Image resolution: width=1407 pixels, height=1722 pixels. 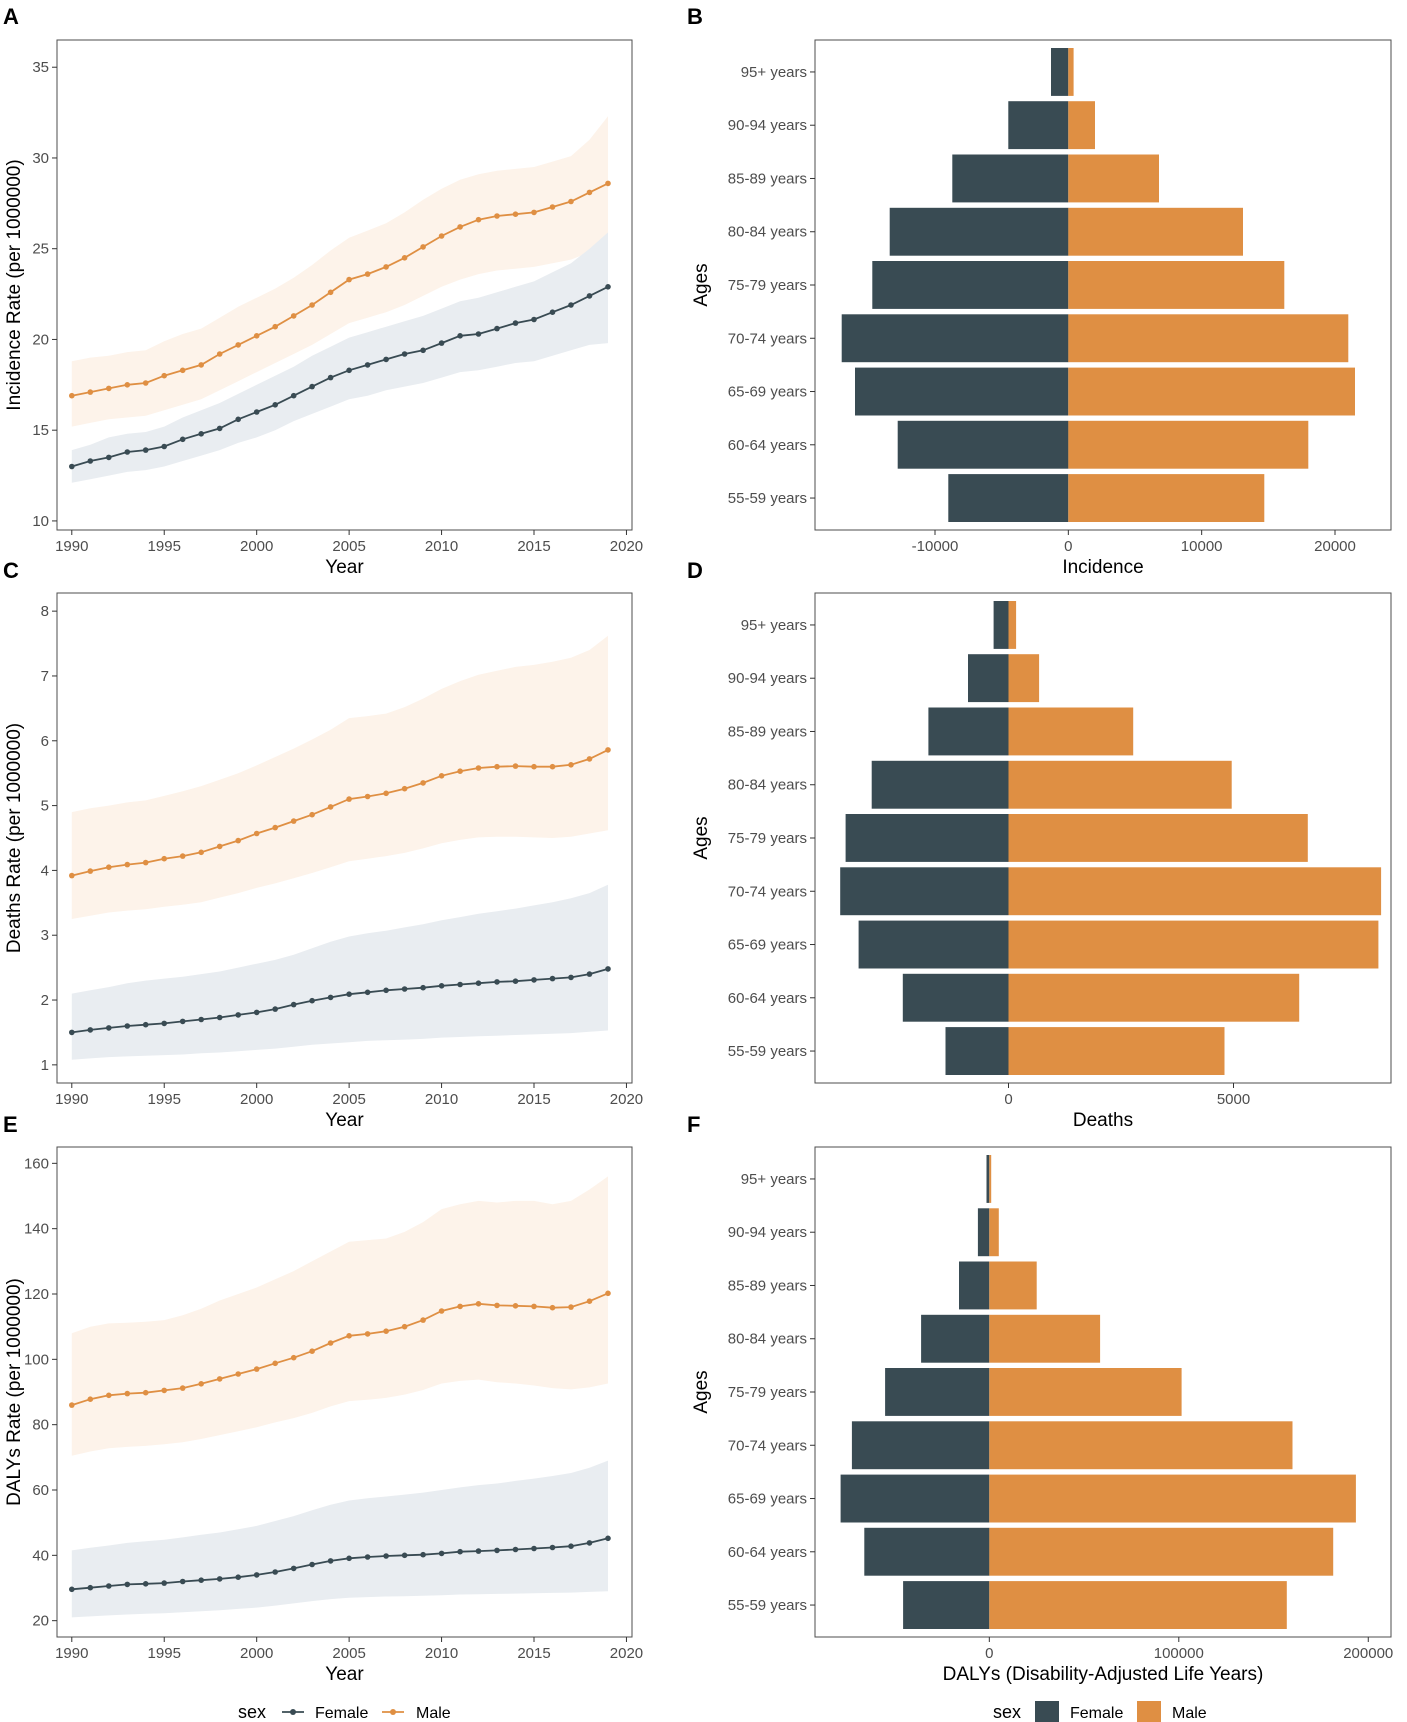 What do you see at coordinates (344, 838) in the screenshot?
I see `panel-frame` at bounding box center [344, 838].